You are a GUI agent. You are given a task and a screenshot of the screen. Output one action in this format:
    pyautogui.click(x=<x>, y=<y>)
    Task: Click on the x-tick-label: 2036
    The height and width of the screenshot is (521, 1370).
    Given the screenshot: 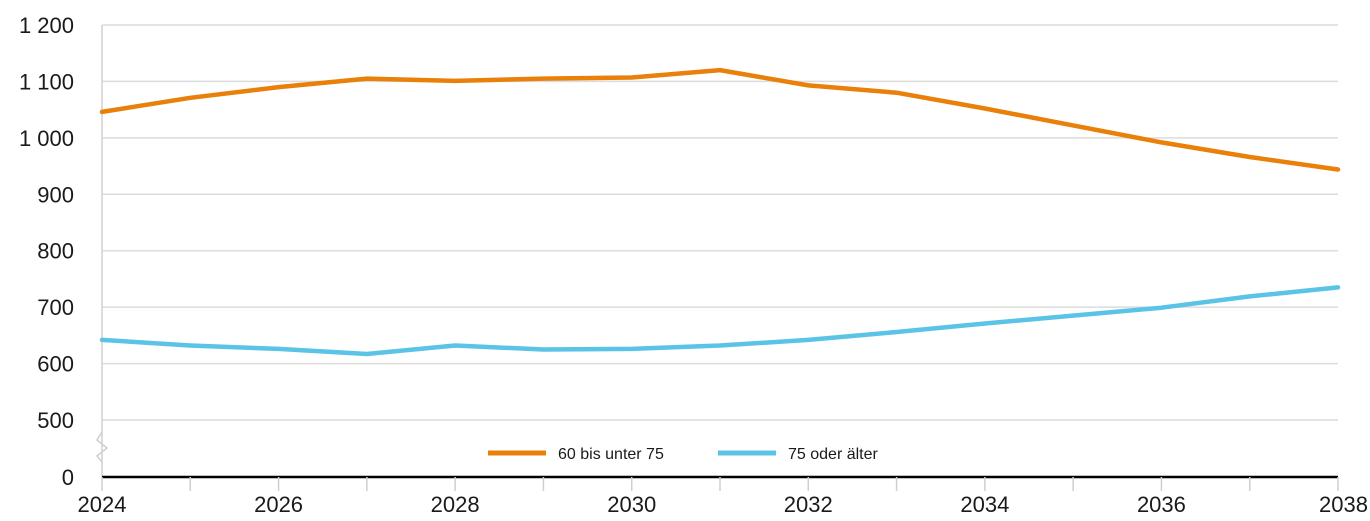 What is the action you would take?
    pyautogui.click(x=1161, y=504)
    